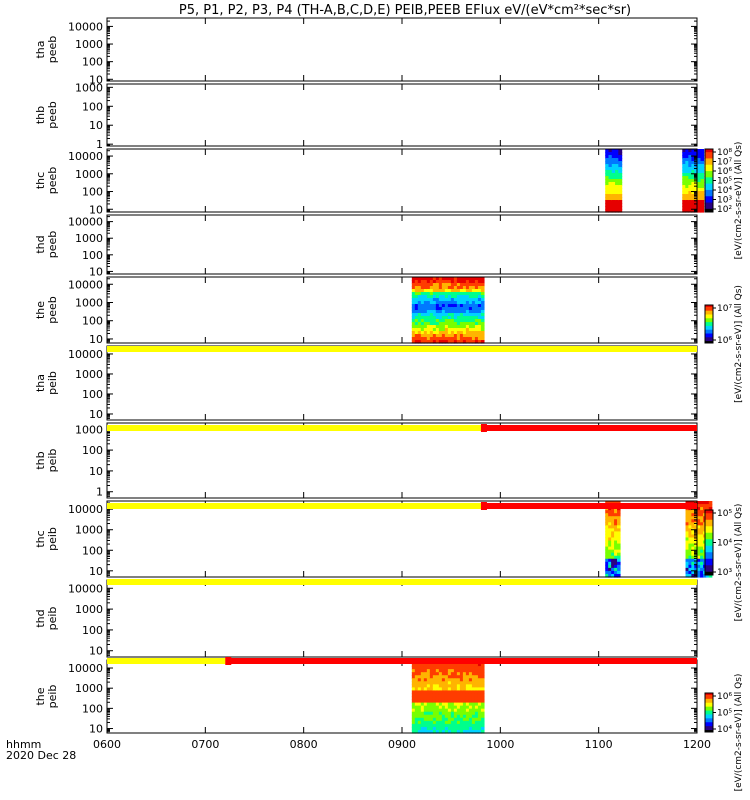 This screenshot has width=750, height=800. Describe the element at coordinates (52, 181) in the screenshot. I see `panel-label: peeb` at that location.